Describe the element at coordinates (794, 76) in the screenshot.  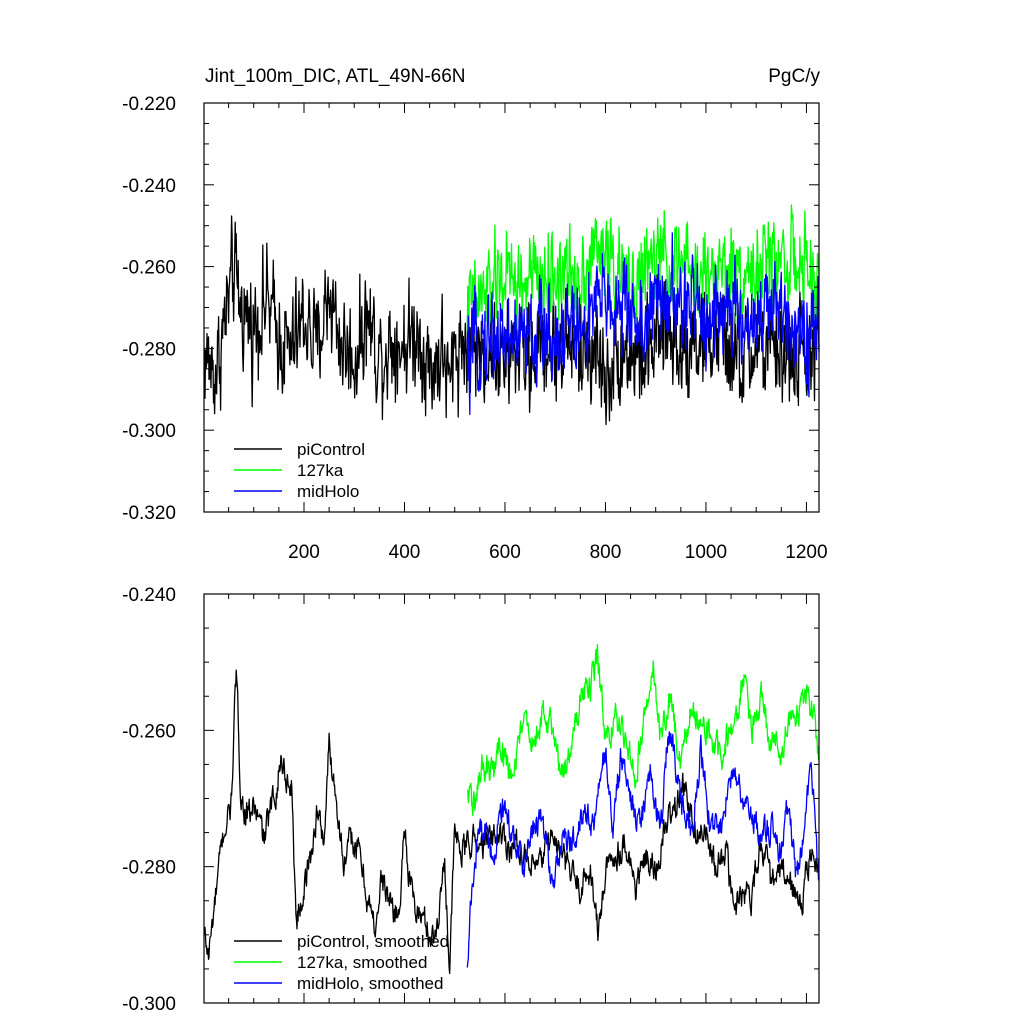
I see `top-chart-units: PgC/y` at that location.